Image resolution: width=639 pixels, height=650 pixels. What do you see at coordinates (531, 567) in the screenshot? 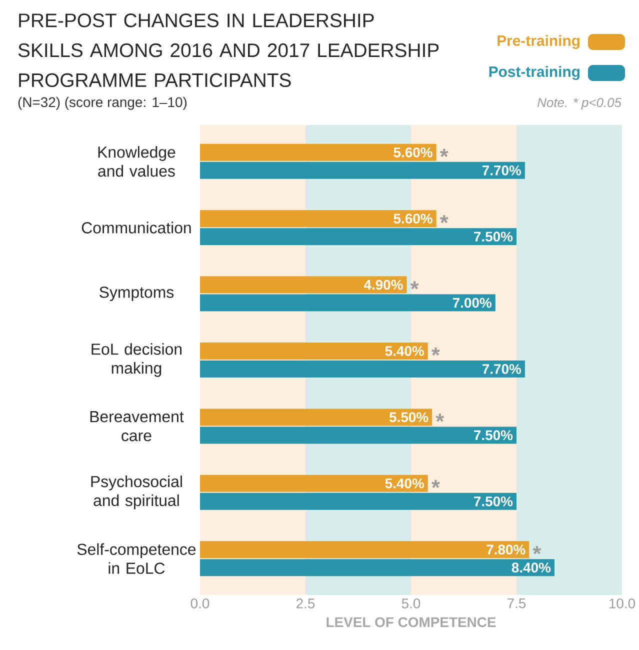
I see `data-label: 8.40%` at bounding box center [531, 567].